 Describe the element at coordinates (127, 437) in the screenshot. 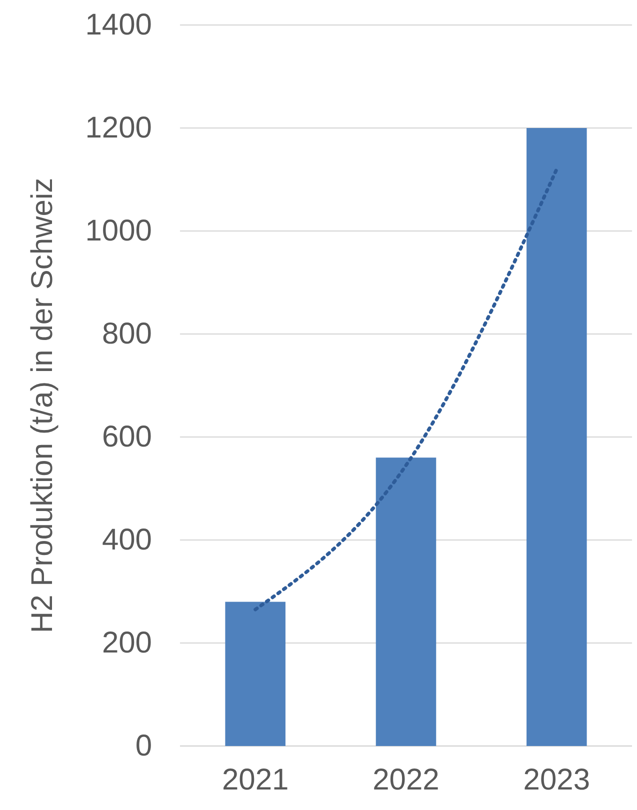

I see `y-tick-label: 600` at that location.